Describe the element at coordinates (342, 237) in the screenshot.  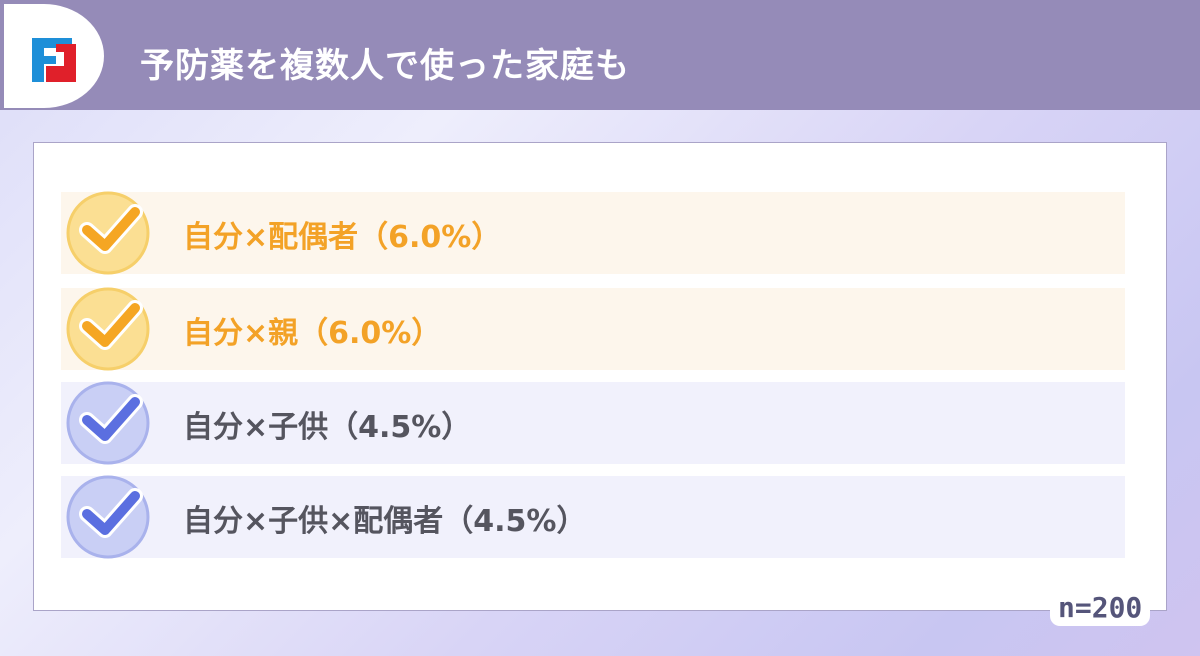
I see `item-label: 自分×配偶者（6.0%）` at that location.